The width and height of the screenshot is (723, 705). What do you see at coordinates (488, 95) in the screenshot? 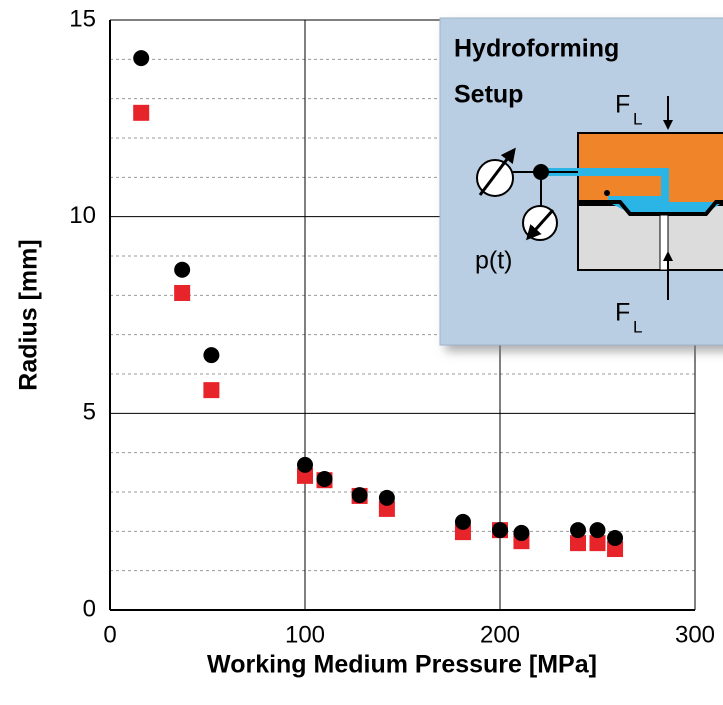
I see `inset-title: Setup` at bounding box center [488, 95].